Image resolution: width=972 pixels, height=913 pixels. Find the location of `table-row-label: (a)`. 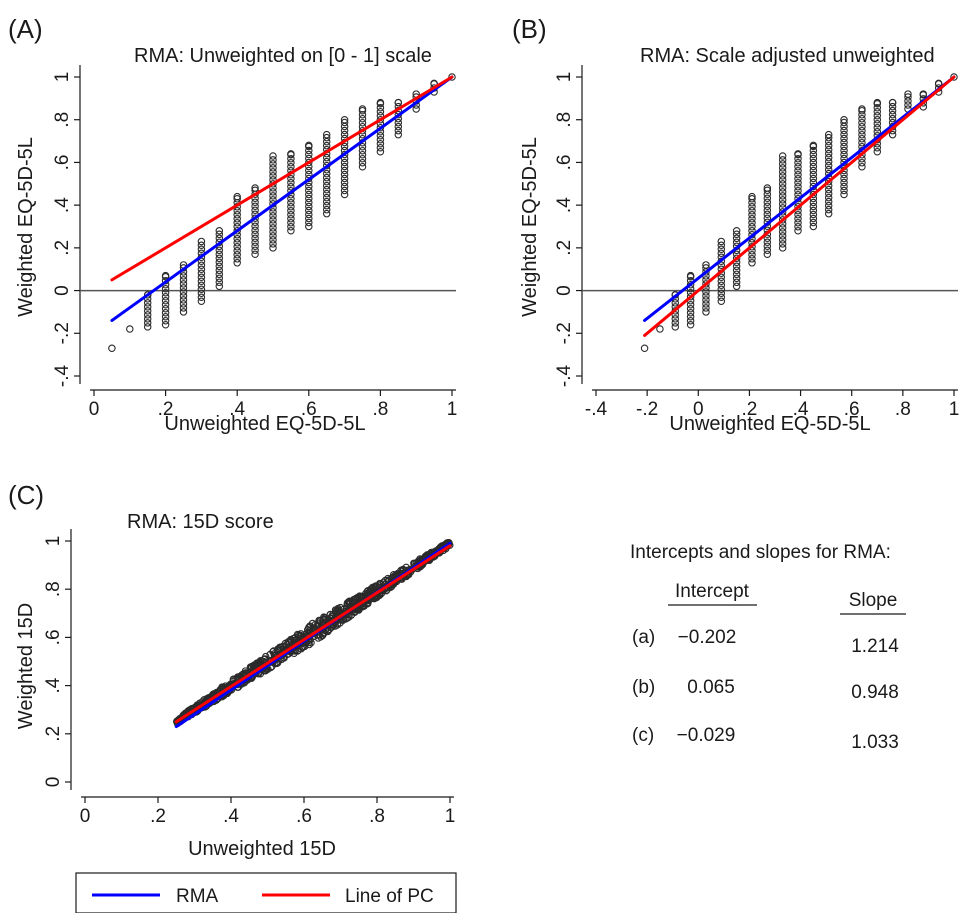

table-row-label: (a) is located at coordinates (643, 637).